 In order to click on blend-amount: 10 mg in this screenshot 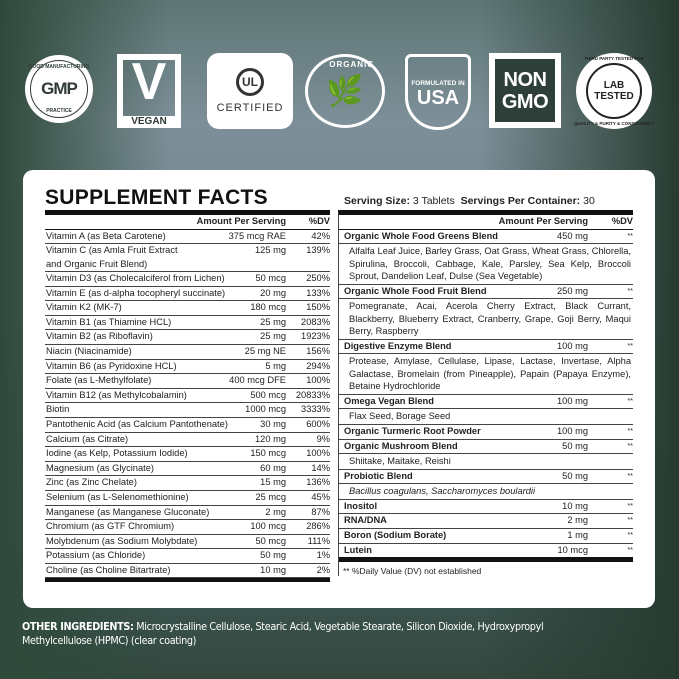, I will do `click(575, 505)`.